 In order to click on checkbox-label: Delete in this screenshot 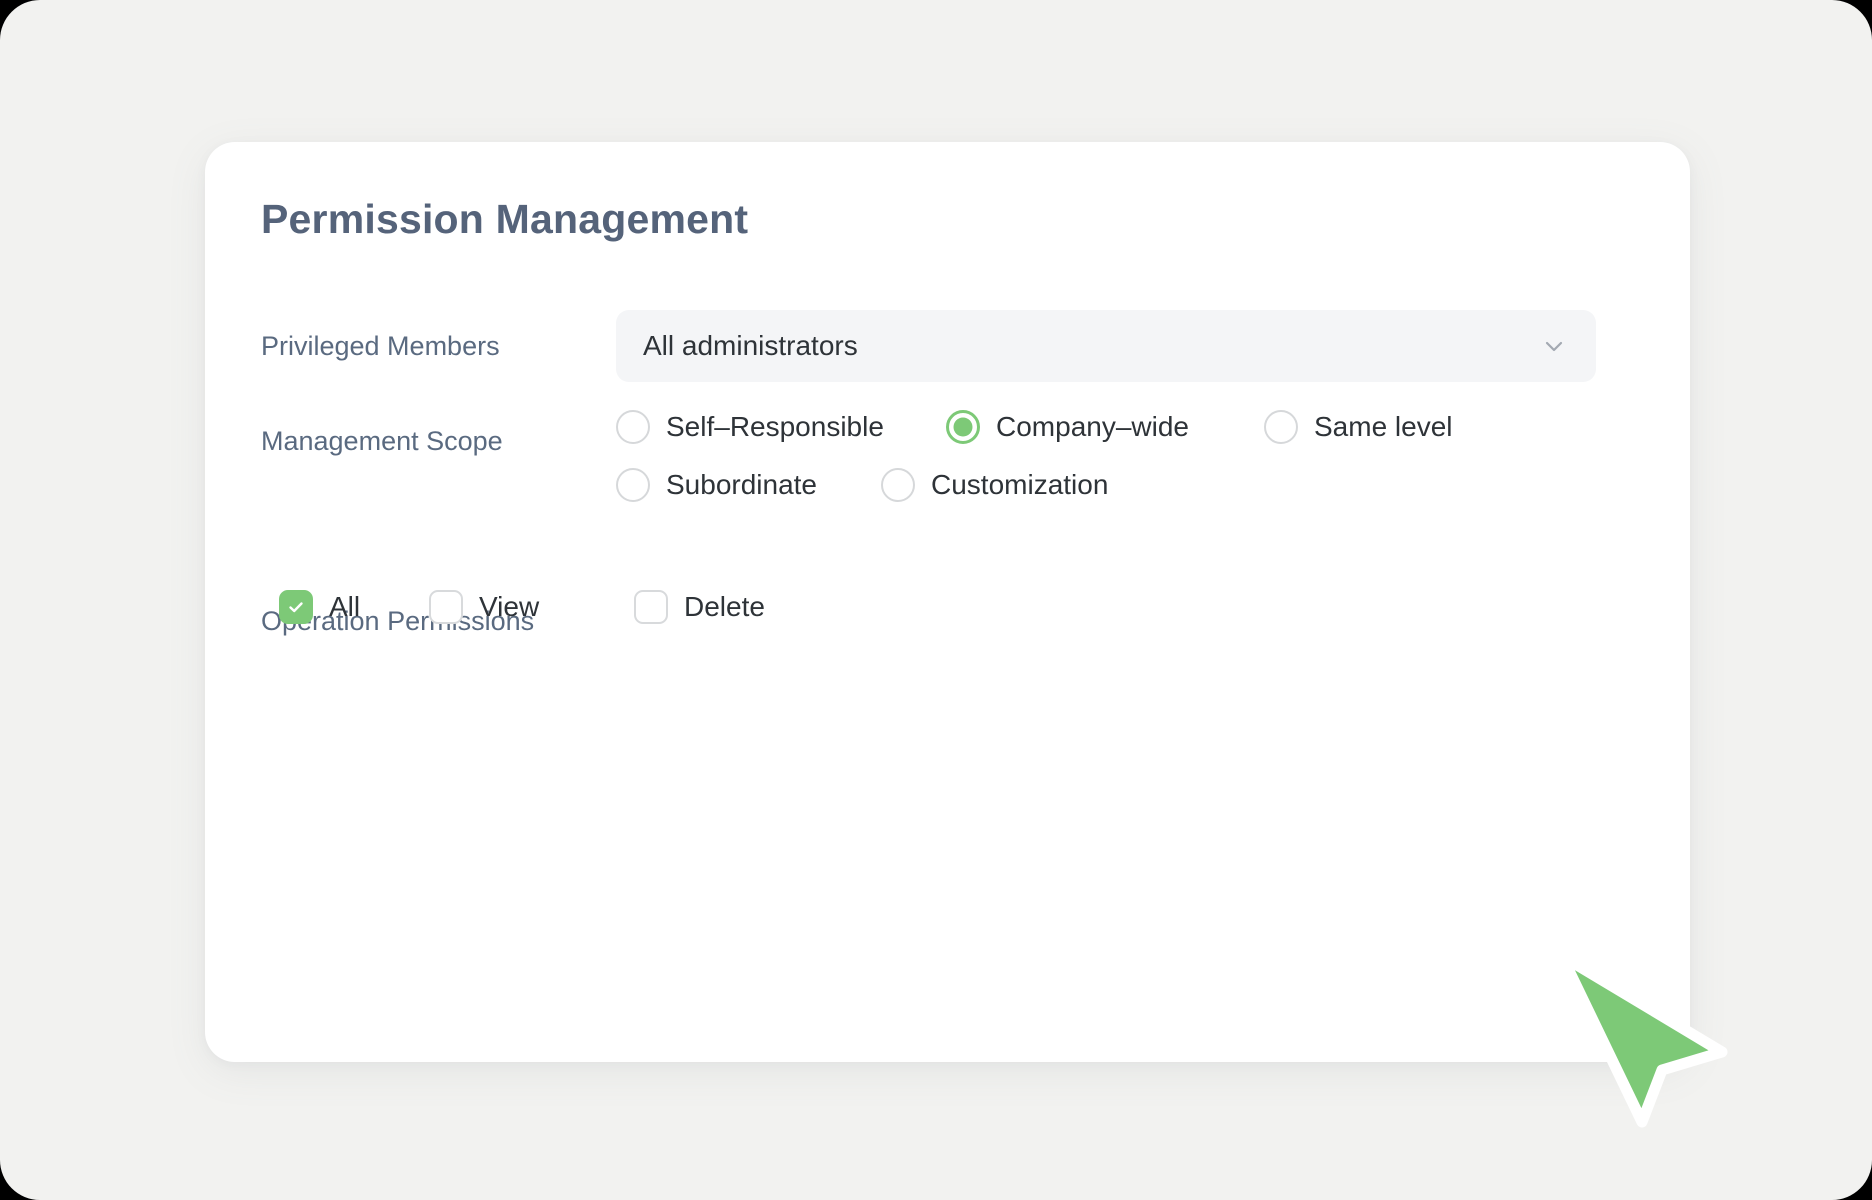, I will do `click(724, 606)`.